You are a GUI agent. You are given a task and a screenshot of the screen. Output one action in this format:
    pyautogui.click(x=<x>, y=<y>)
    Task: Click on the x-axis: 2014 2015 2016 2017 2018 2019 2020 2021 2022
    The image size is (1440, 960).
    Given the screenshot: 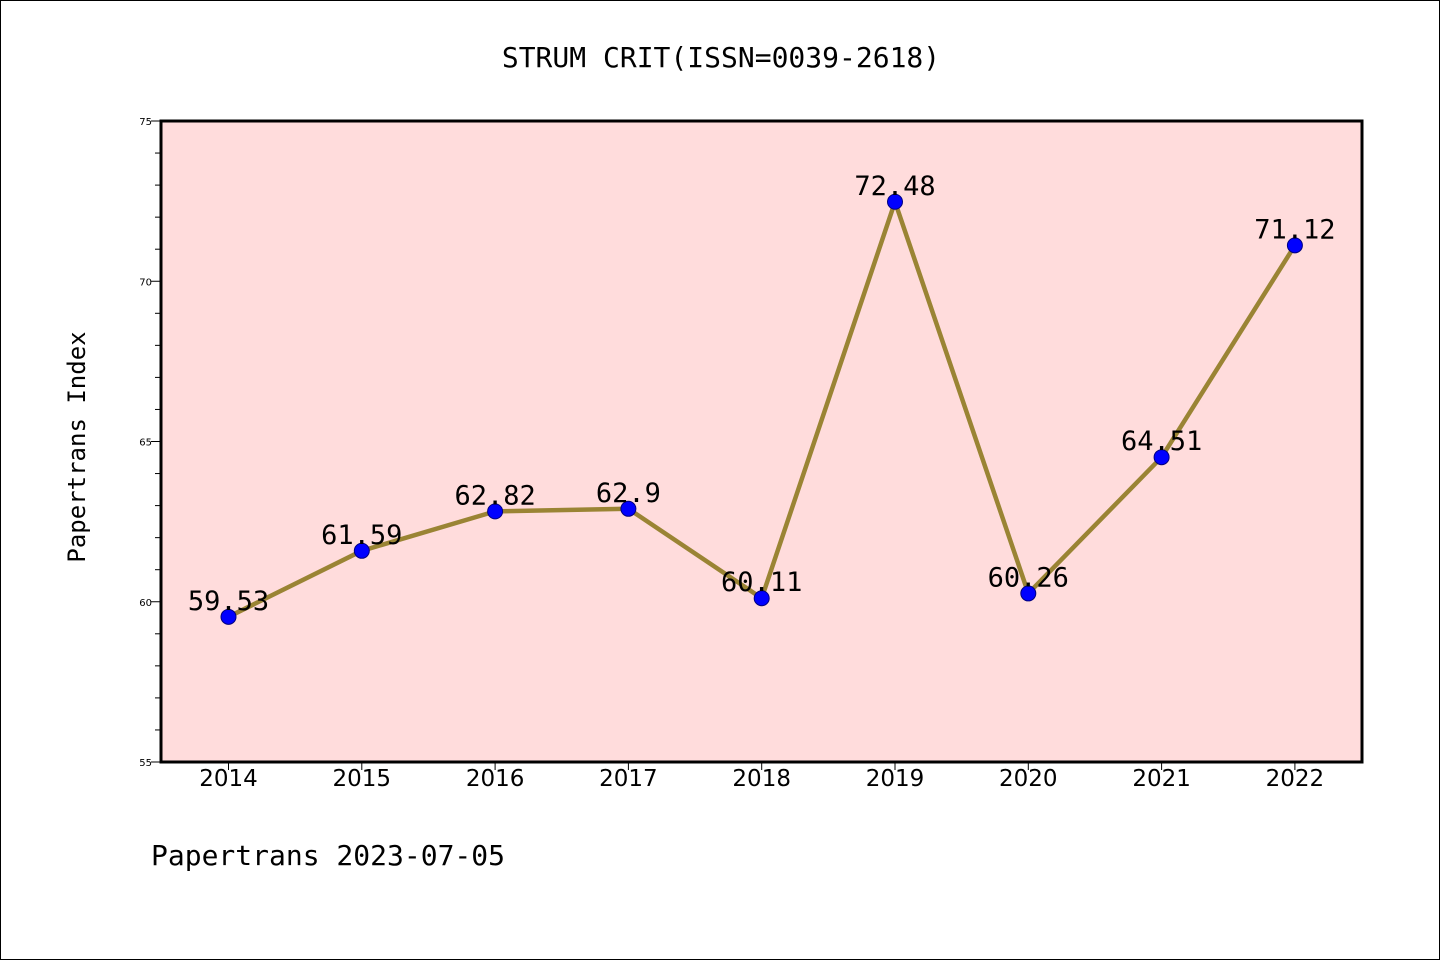 What is the action you would take?
    pyautogui.click(x=761, y=777)
    